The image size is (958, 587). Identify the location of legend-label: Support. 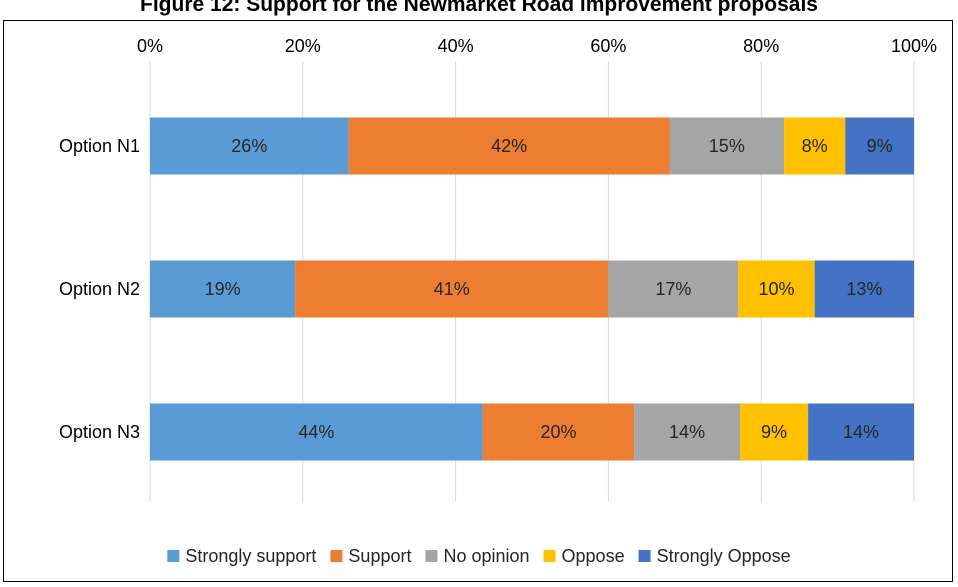
(379, 556).